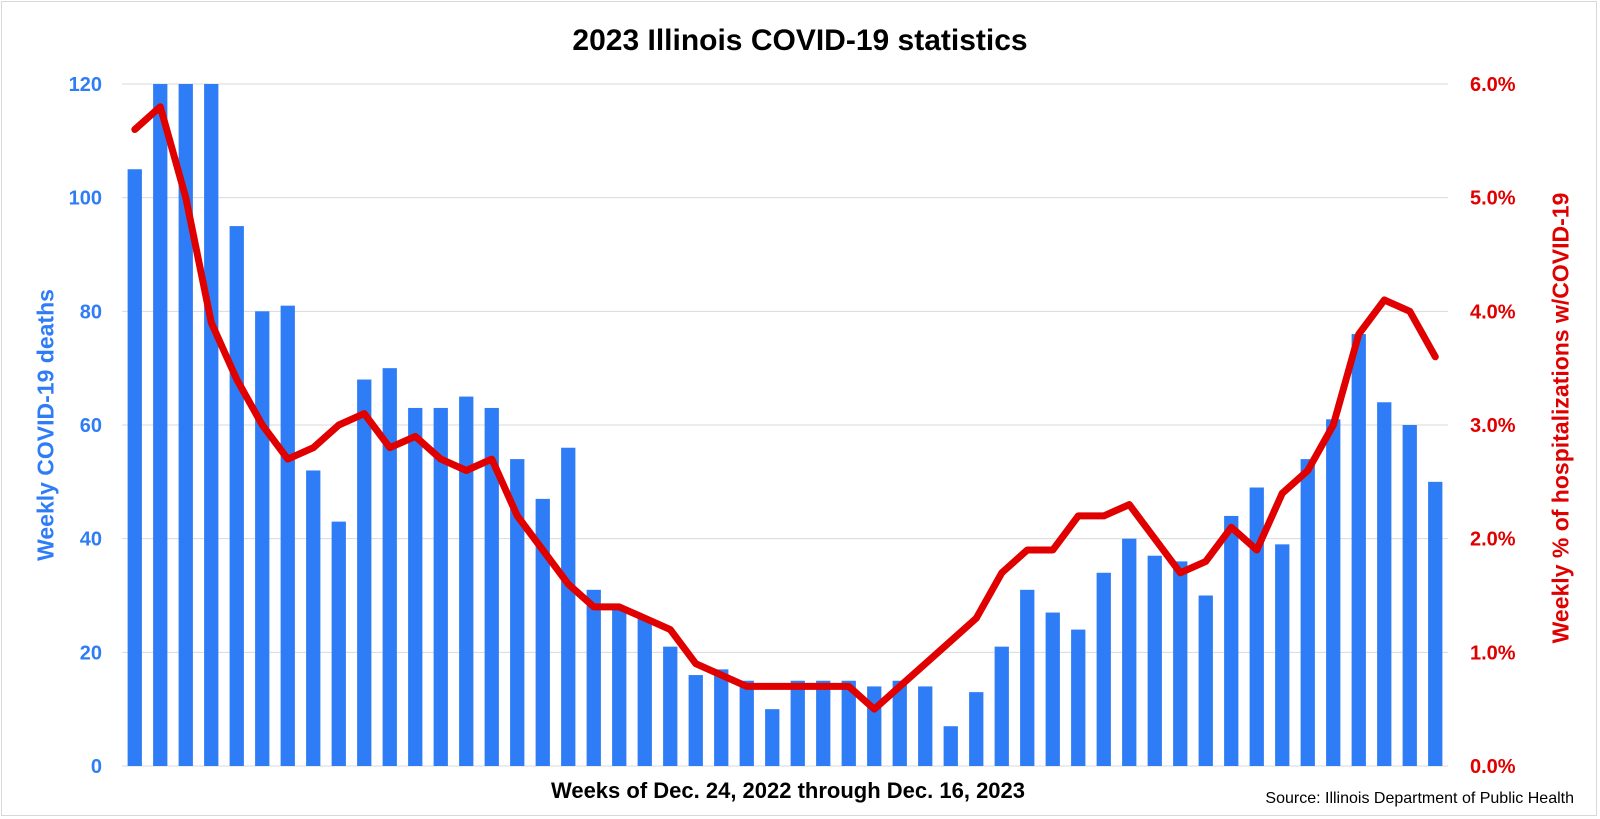 The width and height of the screenshot is (1600, 819). Describe the element at coordinates (1493, 653) in the screenshot. I see `y-right-tick-label: 1.0%` at that location.